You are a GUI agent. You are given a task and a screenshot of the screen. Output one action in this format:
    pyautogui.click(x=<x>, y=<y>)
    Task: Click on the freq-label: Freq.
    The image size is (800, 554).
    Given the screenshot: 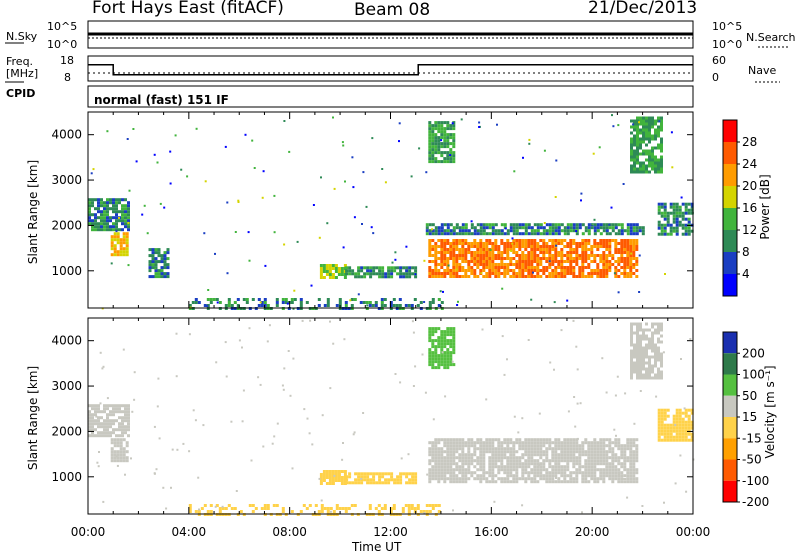 What is the action you would take?
    pyautogui.click(x=20, y=61)
    